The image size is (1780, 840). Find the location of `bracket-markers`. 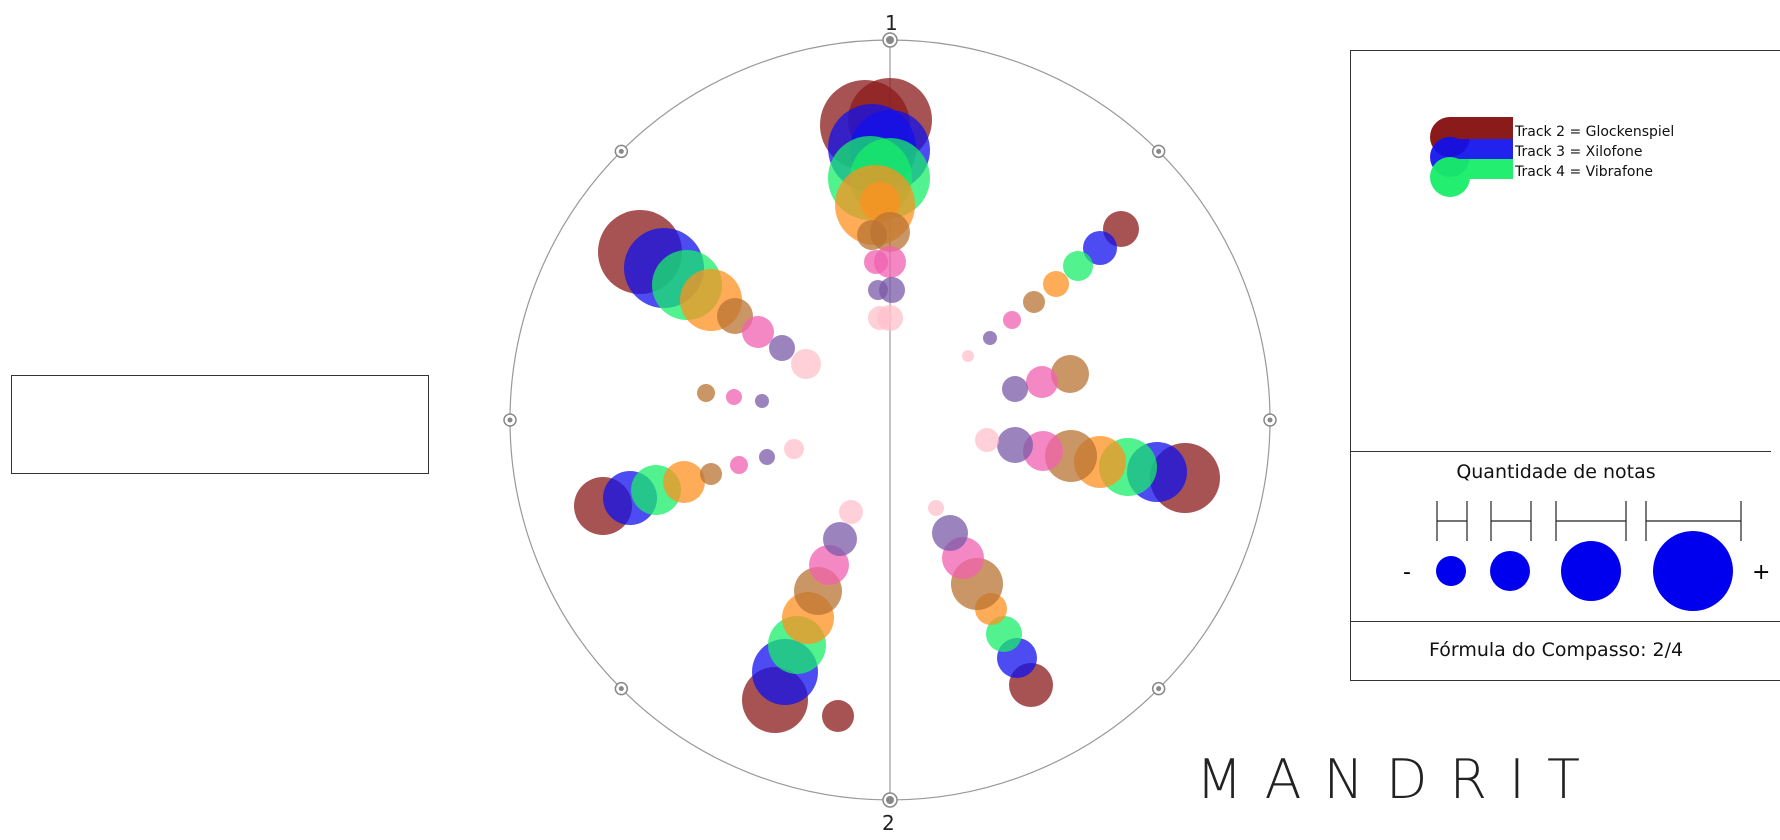

bracket-markers is located at coordinates (1589, 521).